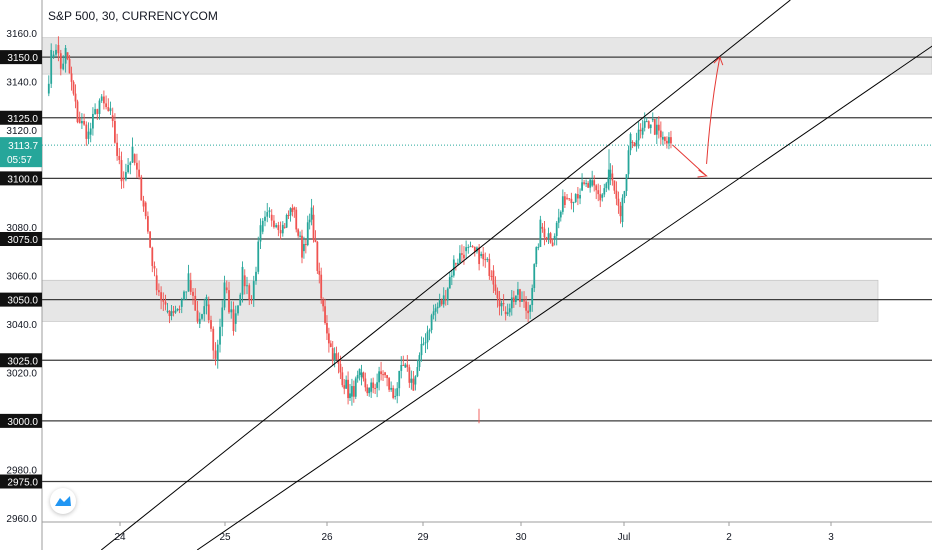  Describe the element at coordinates (22, 240) in the screenshot. I see `level-label: 3075.0` at that location.